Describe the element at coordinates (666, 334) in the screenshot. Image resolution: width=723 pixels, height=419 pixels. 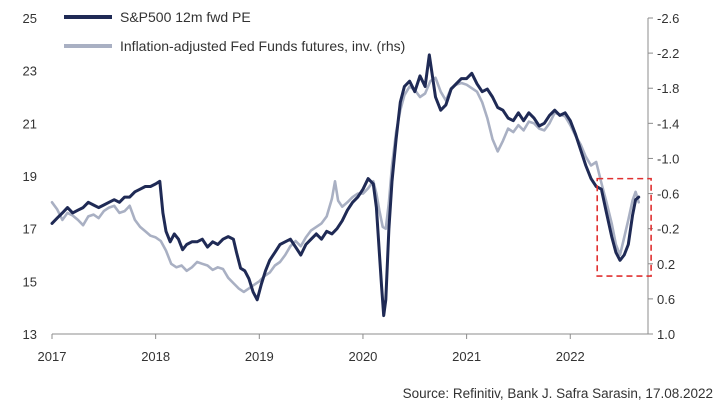
I see `right-tick-label: 1.0` at that location.